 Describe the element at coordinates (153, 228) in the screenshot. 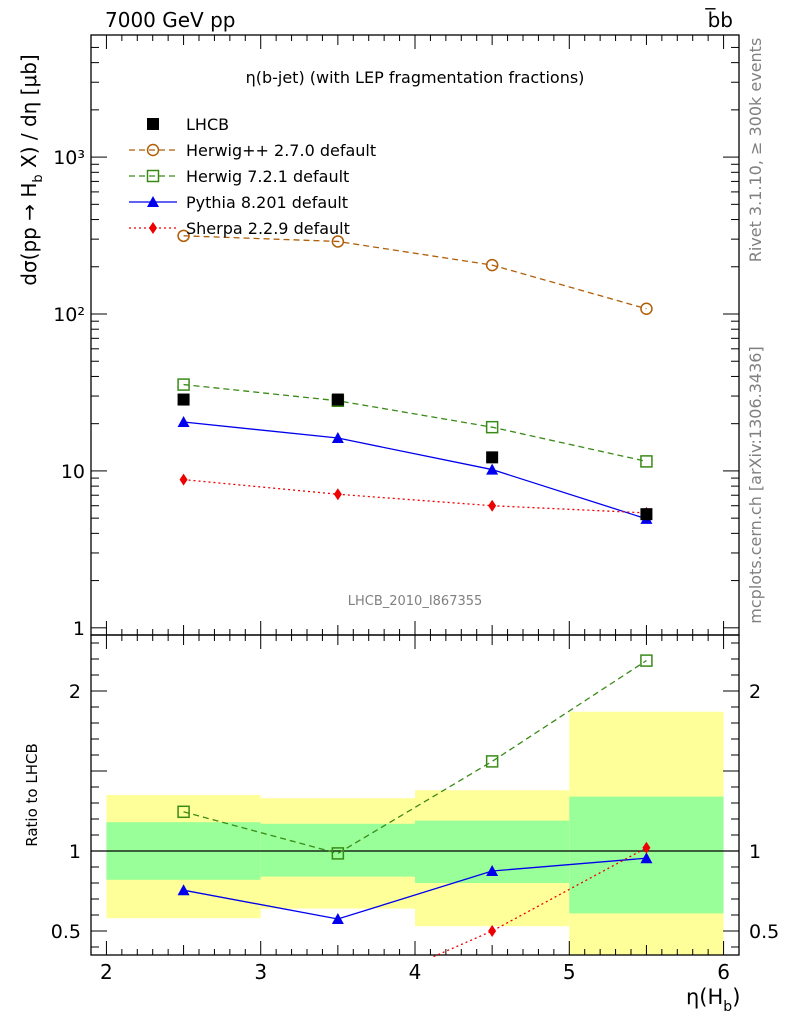

I see `legend-marker-sherpa-2-2-9-default` at that location.